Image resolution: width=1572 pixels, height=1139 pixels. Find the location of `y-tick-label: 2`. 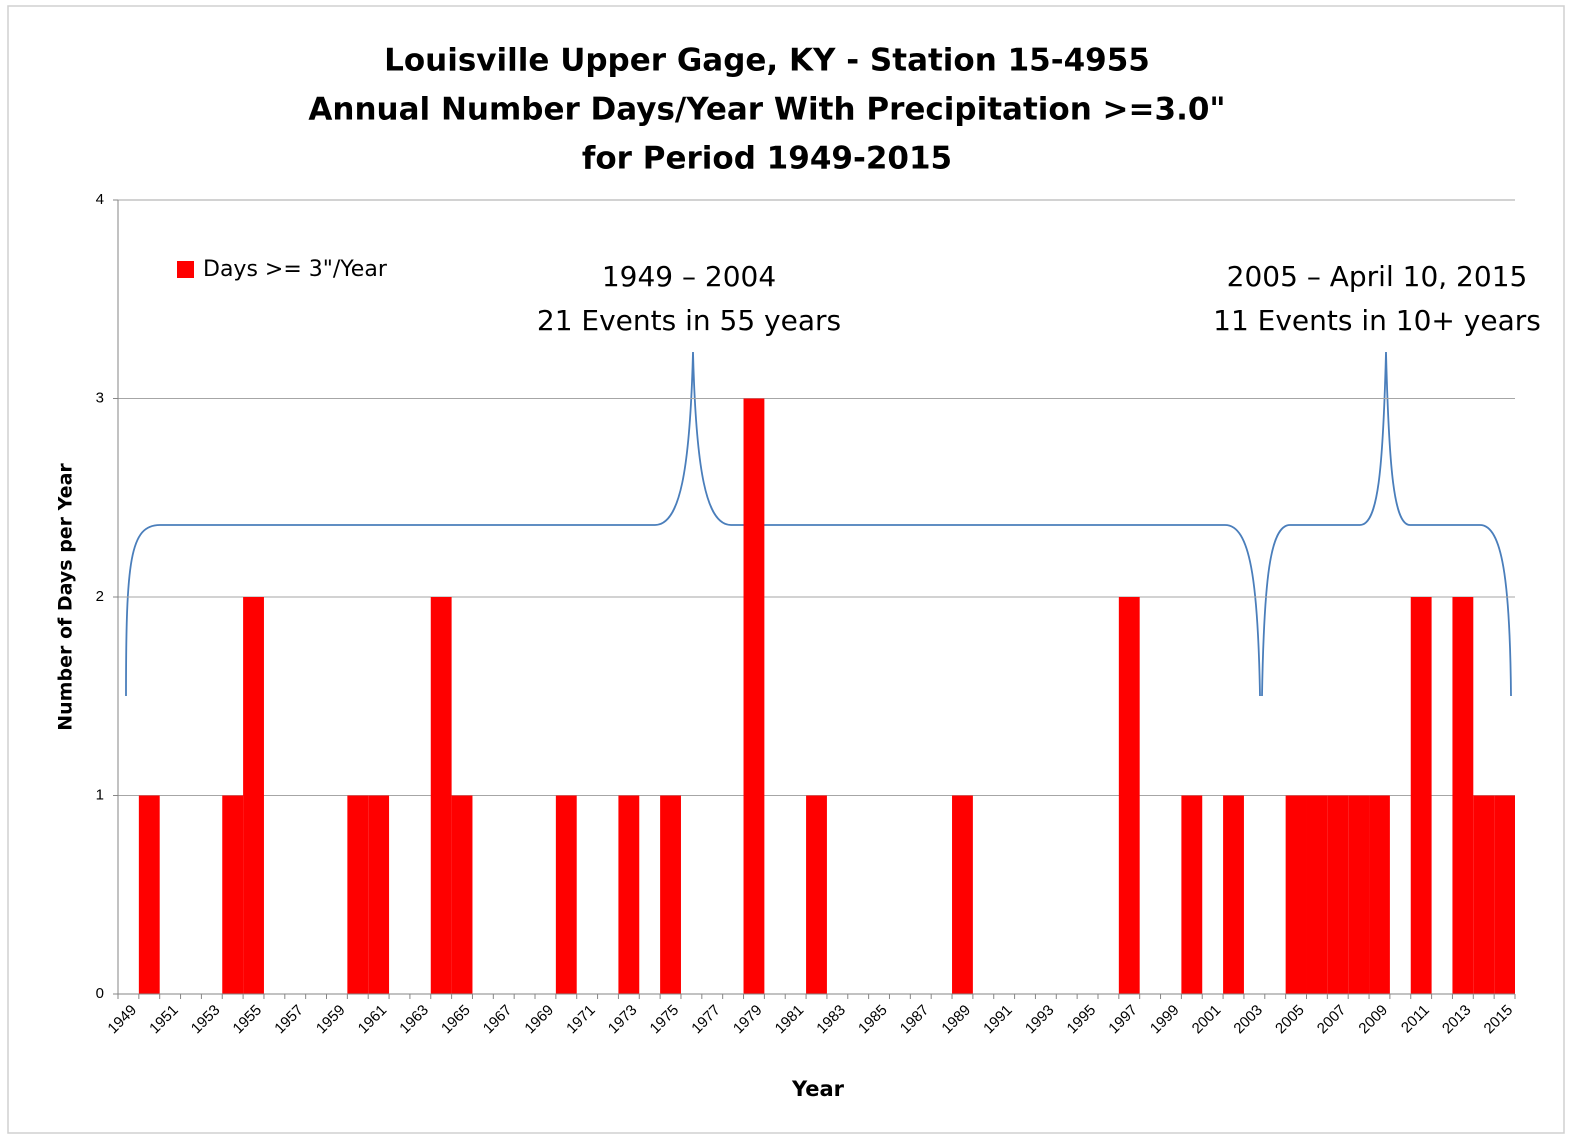

y-tick-label: 2 is located at coordinates (100, 596).